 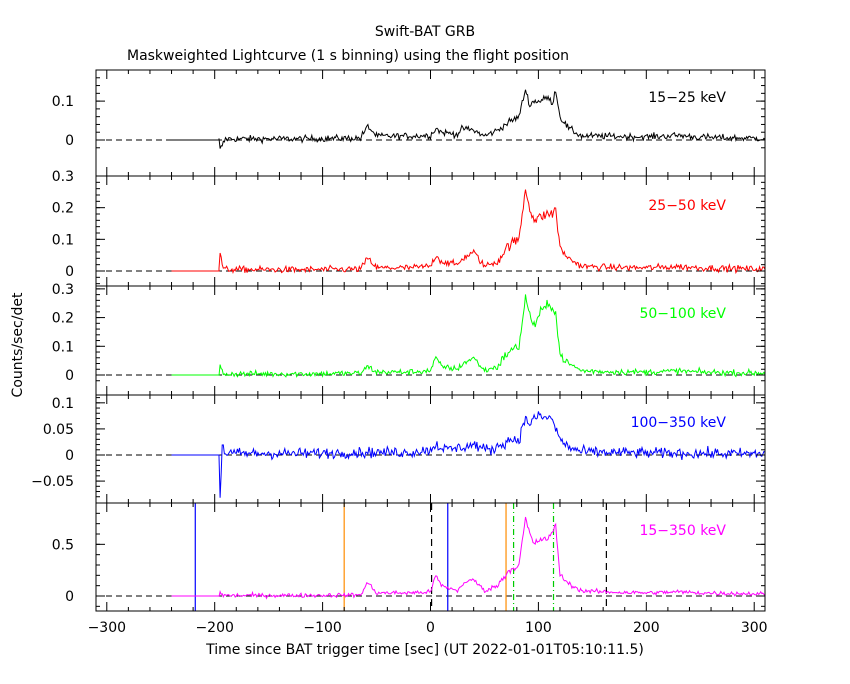 I want to click on series-label: 15−25 keV, so click(x=687, y=98).